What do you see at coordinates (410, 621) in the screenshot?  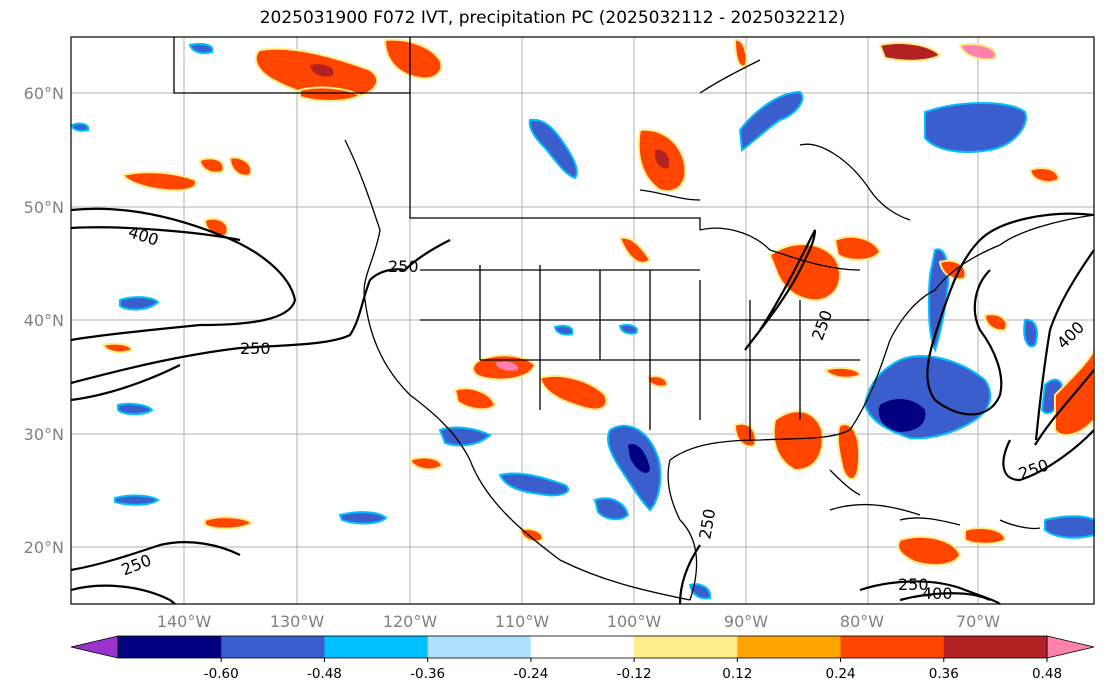 I see `lon-label: 120°W` at bounding box center [410, 621].